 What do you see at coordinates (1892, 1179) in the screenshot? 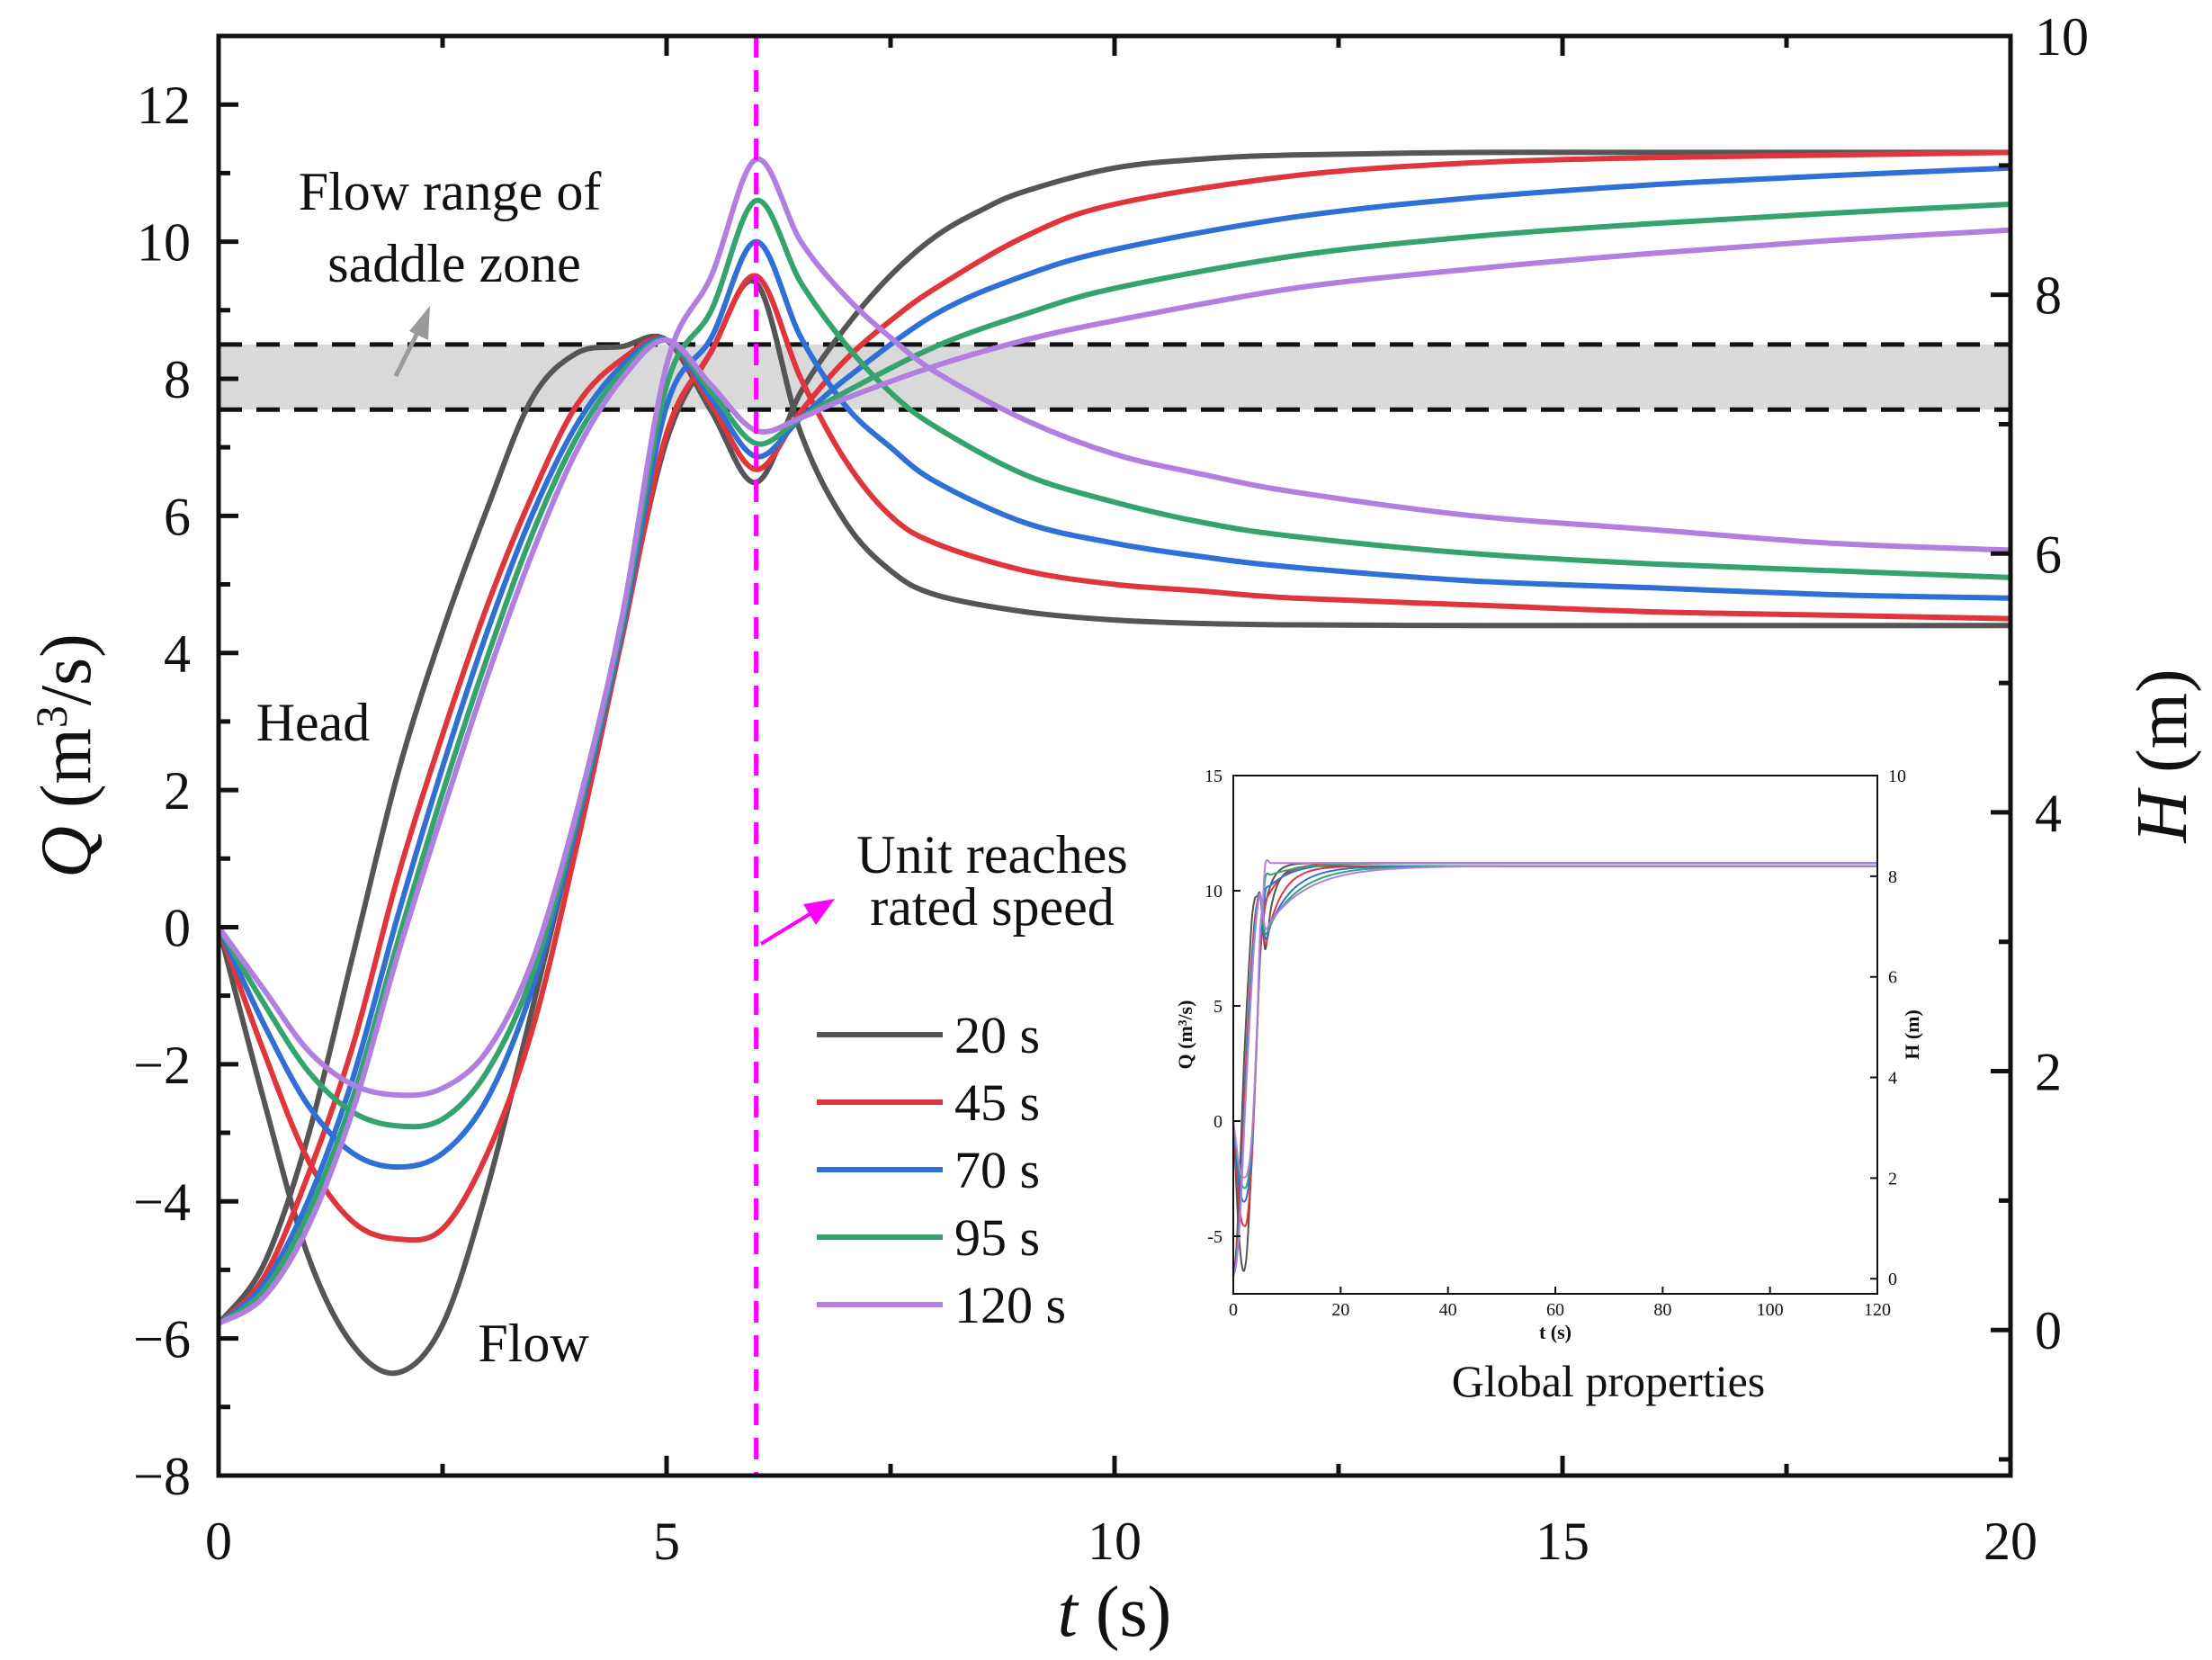
I see `inset-y-right-tick-label: 2` at bounding box center [1892, 1179].